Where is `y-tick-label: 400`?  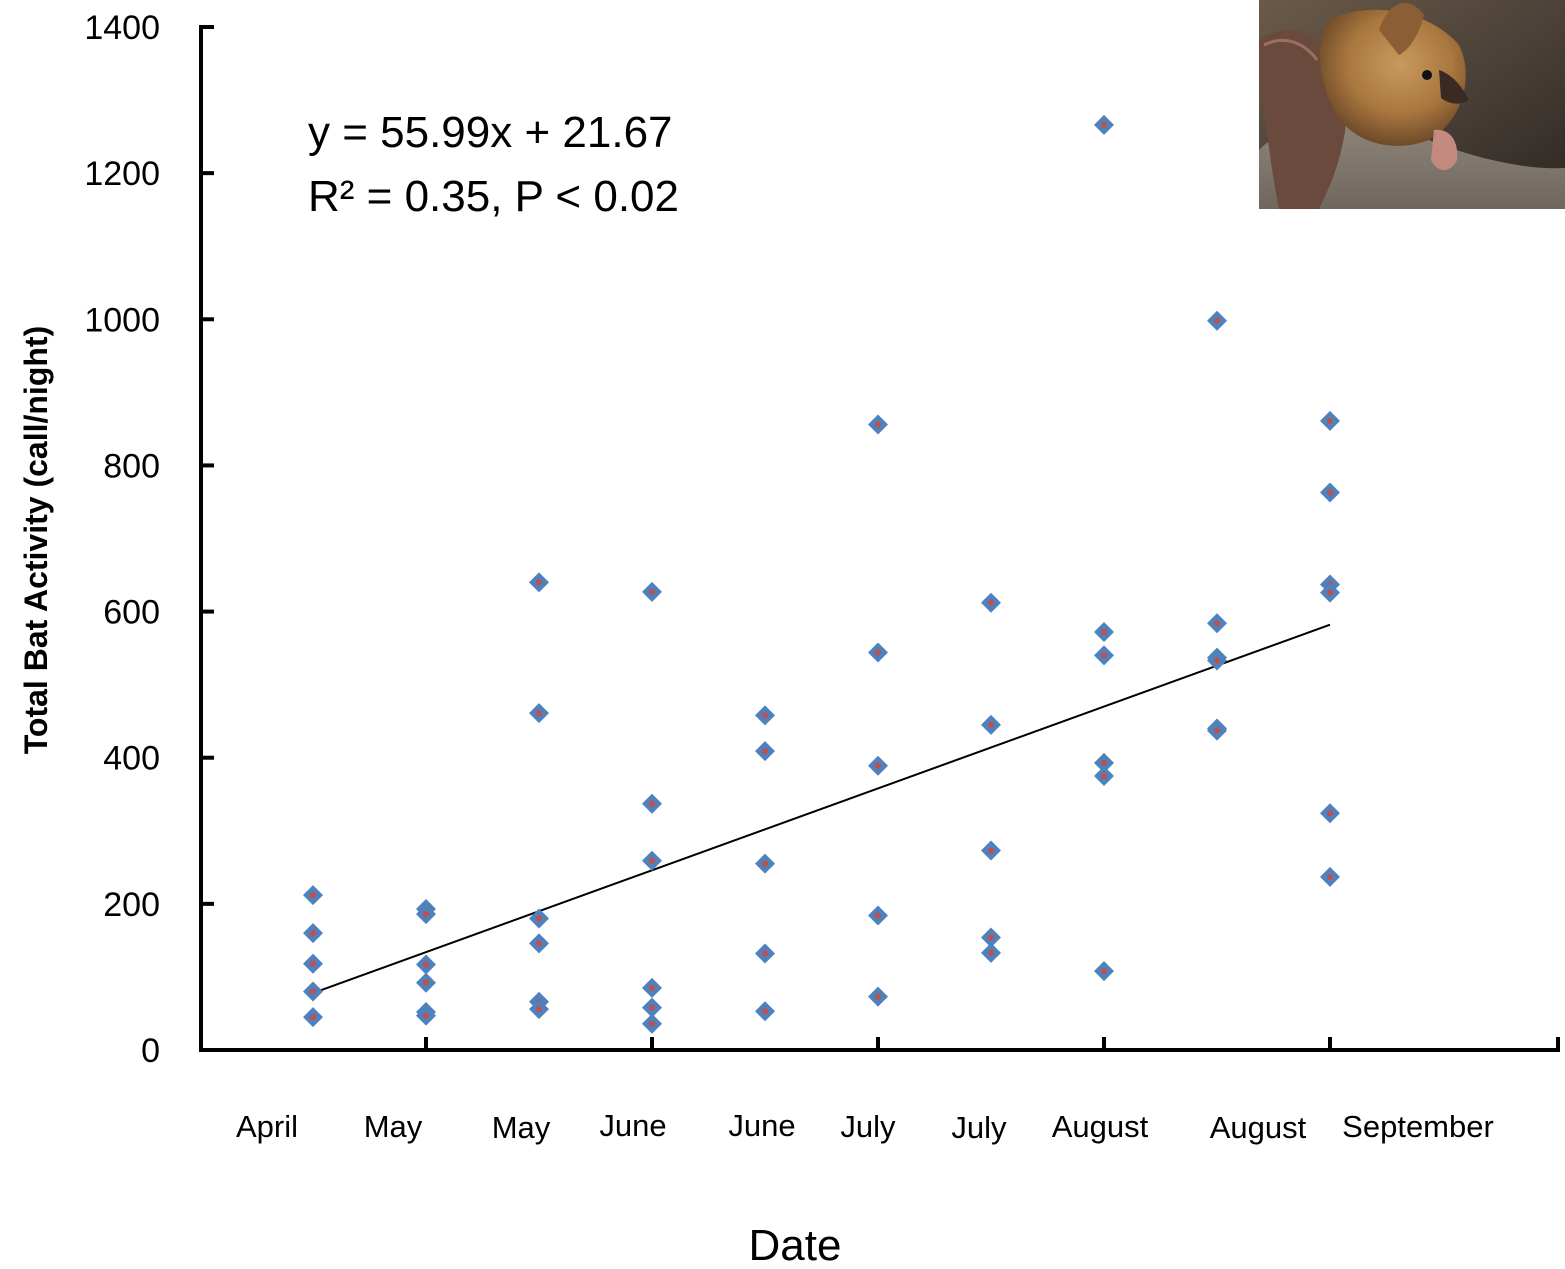
y-tick-label: 400 is located at coordinates (131, 759).